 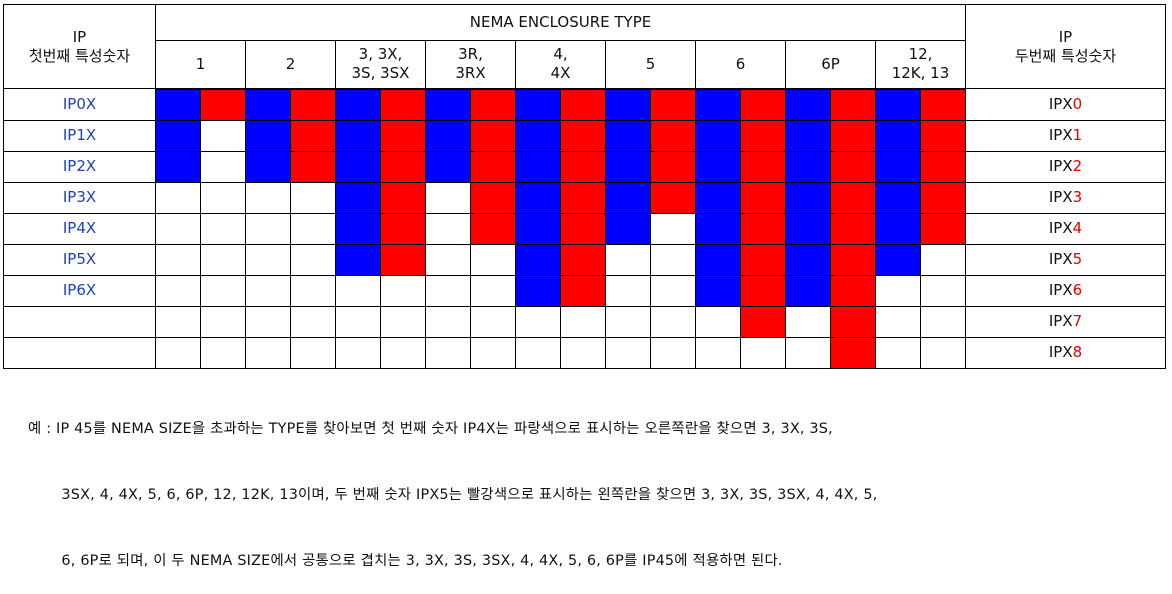 What do you see at coordinates (584, 259) in the screenshot?
I see `table-row: IP5X IPX5` at bounding box center [584, 259].